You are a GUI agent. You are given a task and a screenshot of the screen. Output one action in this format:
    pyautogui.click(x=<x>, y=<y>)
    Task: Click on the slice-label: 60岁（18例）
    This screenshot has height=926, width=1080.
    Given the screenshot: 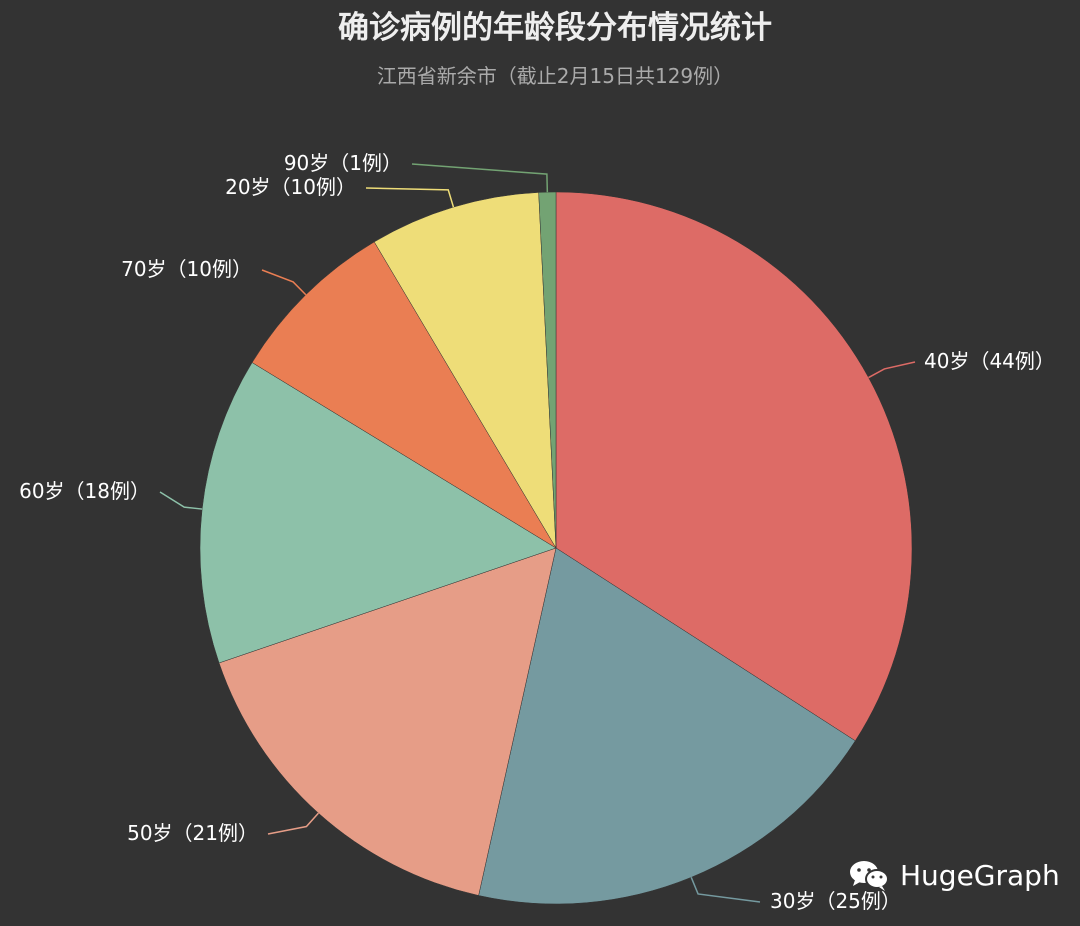 What is the action you would take?
    pyautogui.click(x=84, y=491)
    